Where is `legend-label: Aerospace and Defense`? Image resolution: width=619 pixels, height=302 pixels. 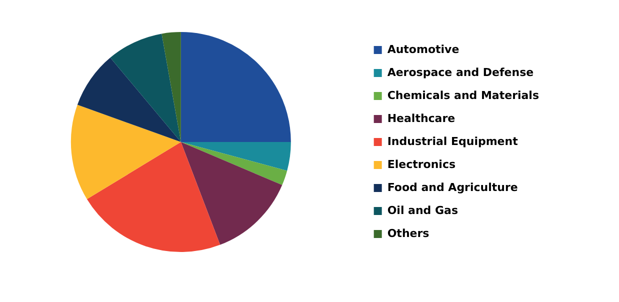 legend-label: Aerospace and Defense is located at coordinates (460, 72).